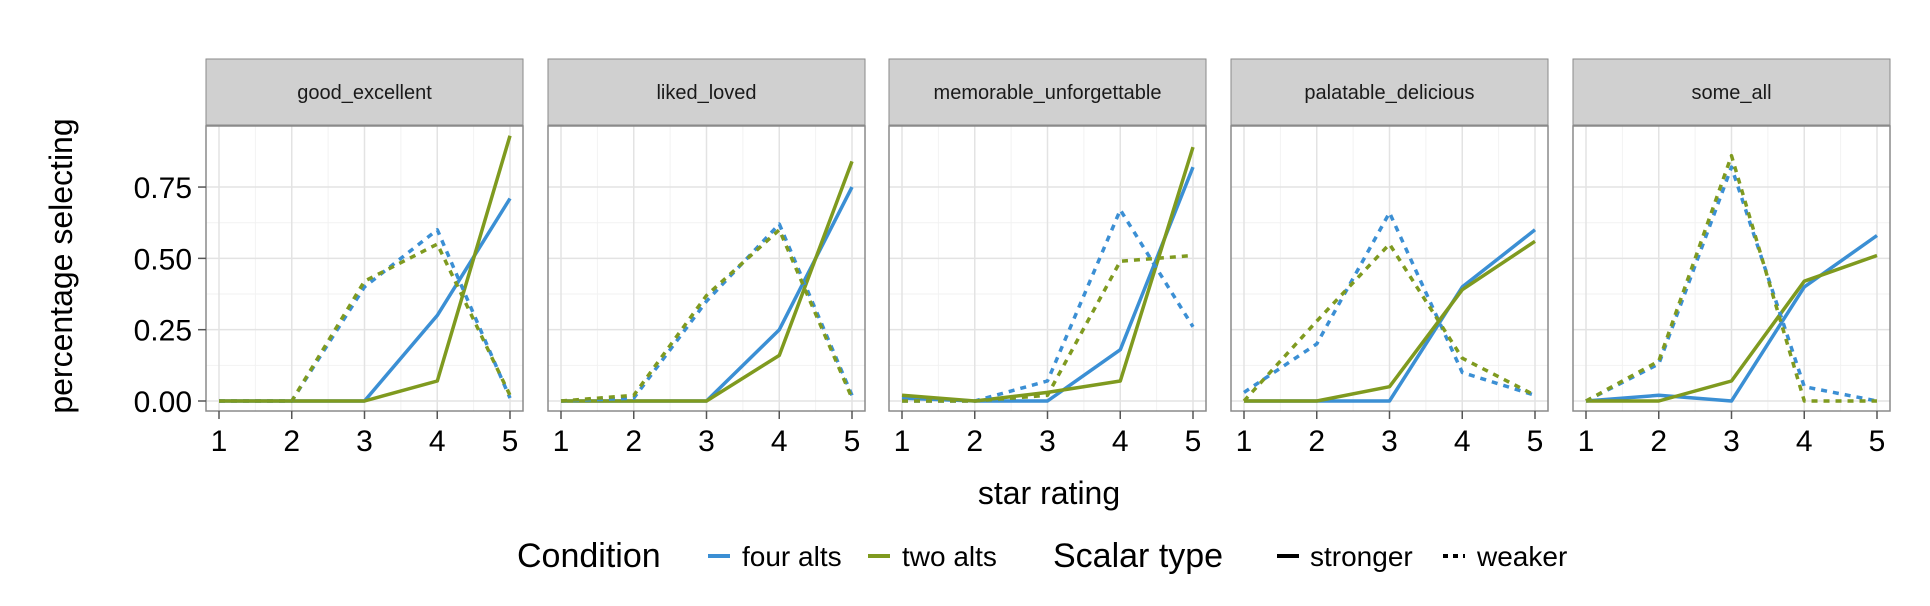 Image resolution: width=1930 pixels, height=606 pixels. I want to click on y-tick-label: 0.75, so click(163, 188).